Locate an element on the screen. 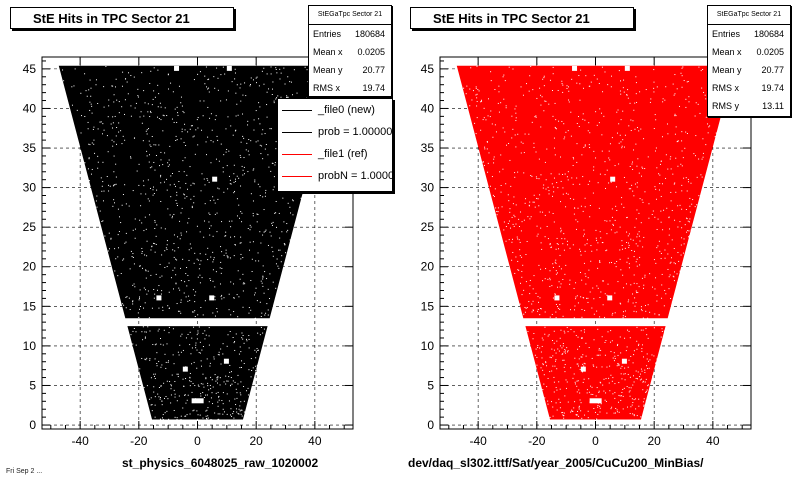 Image resolution: width=800 pixels, height=480 pixels. x-tick-label: 20 is located at coordinates (654, 441).